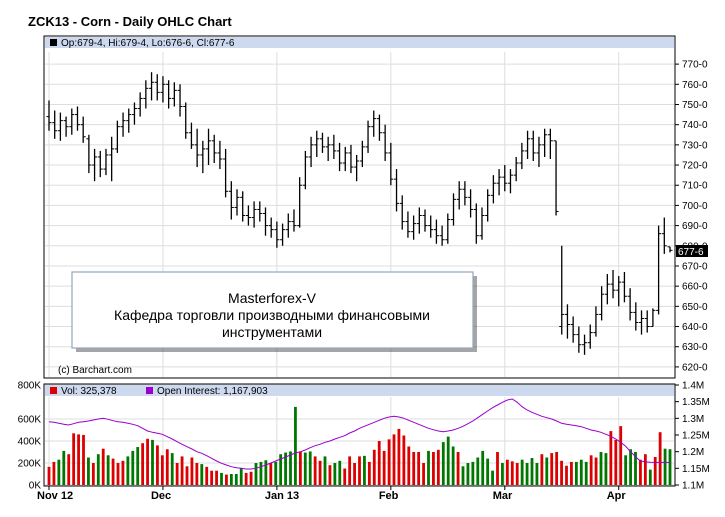 The height and width of the screenshot is (517, 725). What do you see at coordinates (53, 390) in the screenshot?
I see `volume-legend-swatch` at bounding box center [53, 390].